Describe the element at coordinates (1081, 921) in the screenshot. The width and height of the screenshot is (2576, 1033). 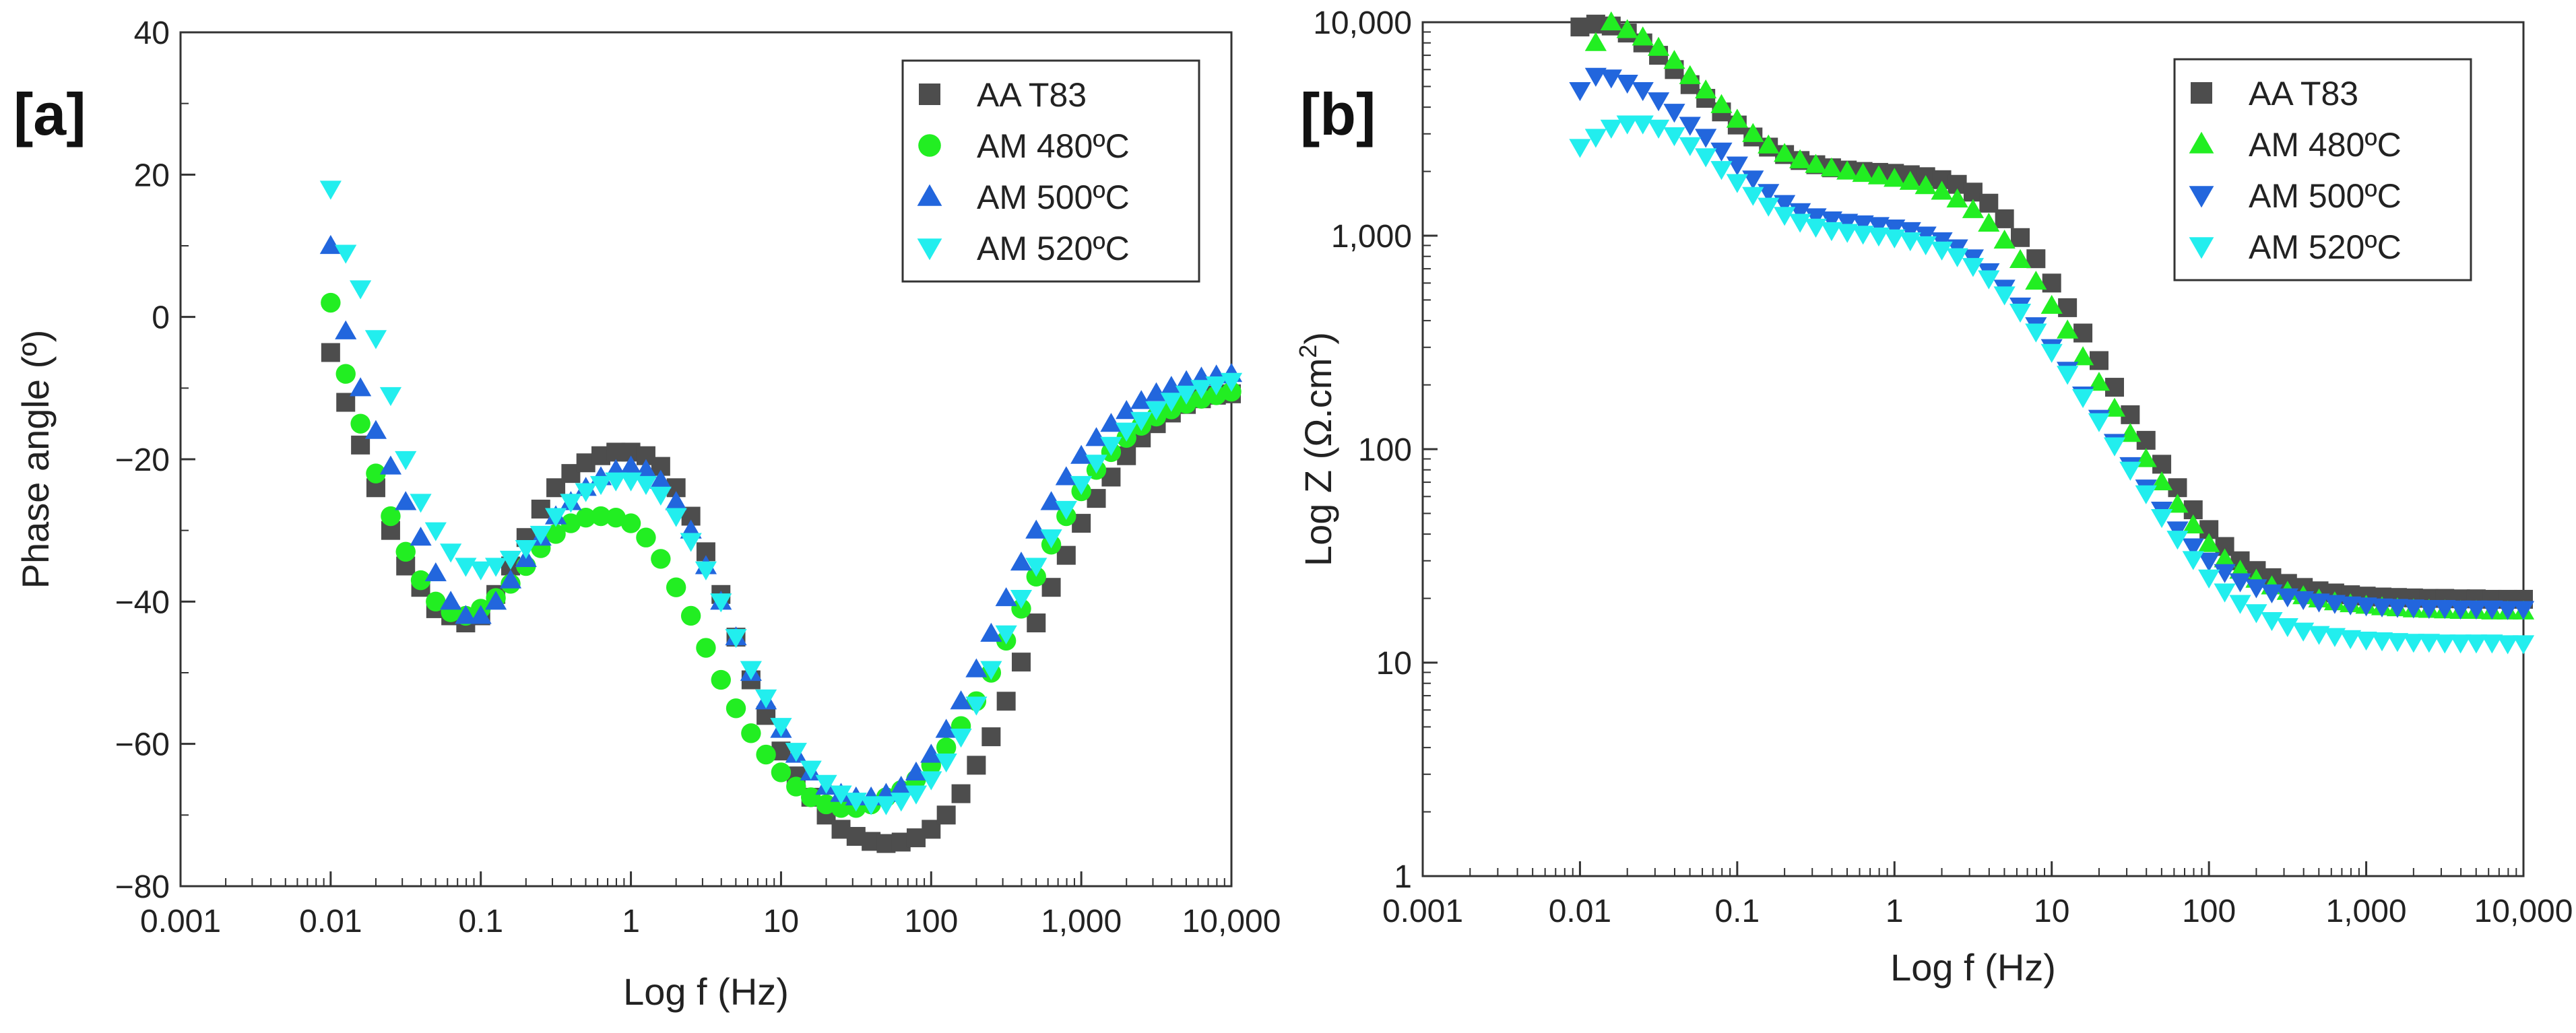
I see `x-tick-label: 1,000` at that location.